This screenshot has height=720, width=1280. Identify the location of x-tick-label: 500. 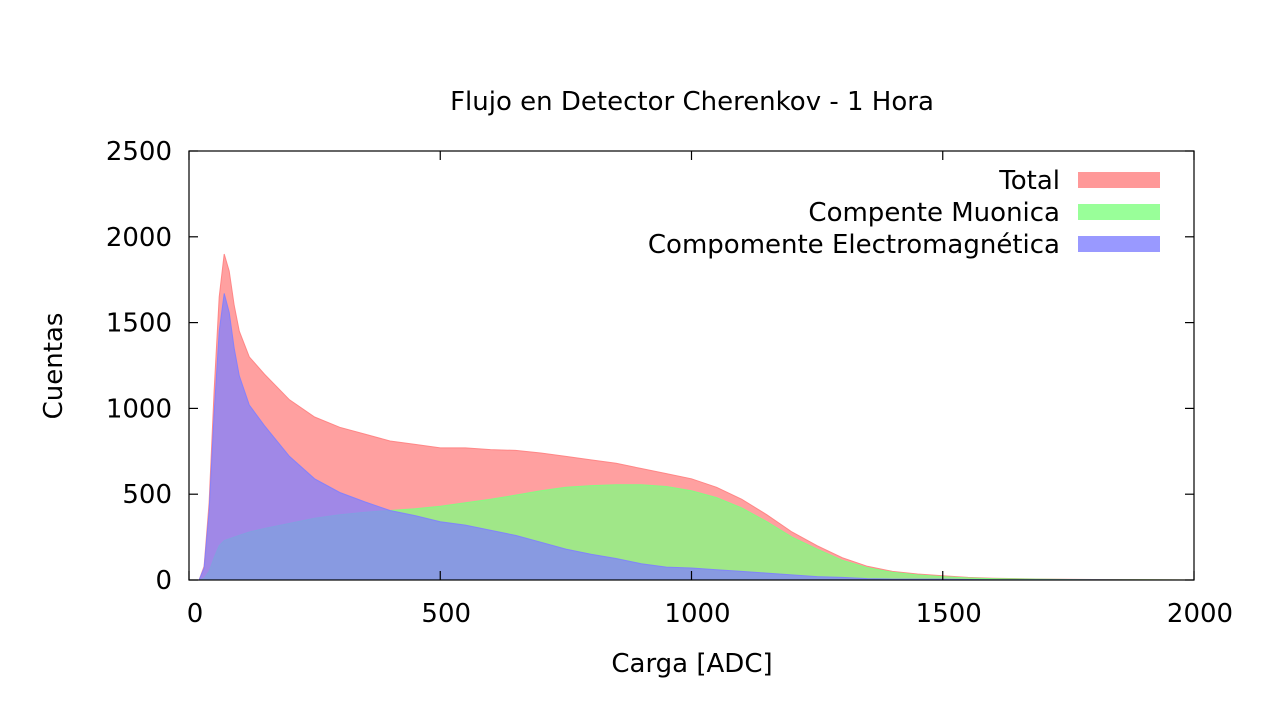
(446, 614).